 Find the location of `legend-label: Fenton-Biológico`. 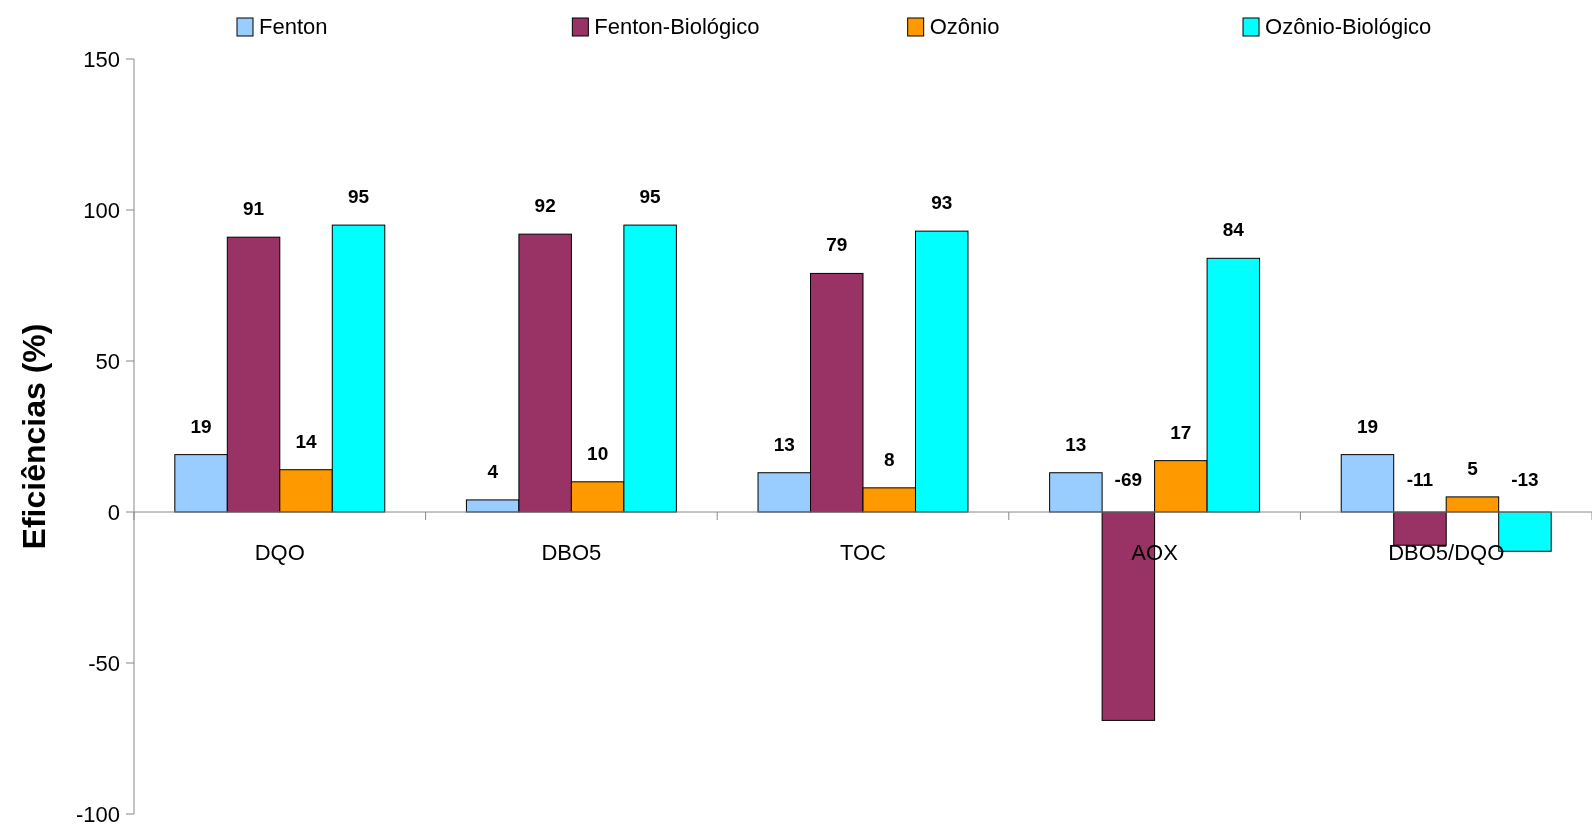

legend-label: Fenton-Biológico is located at coordinates (677, 26).